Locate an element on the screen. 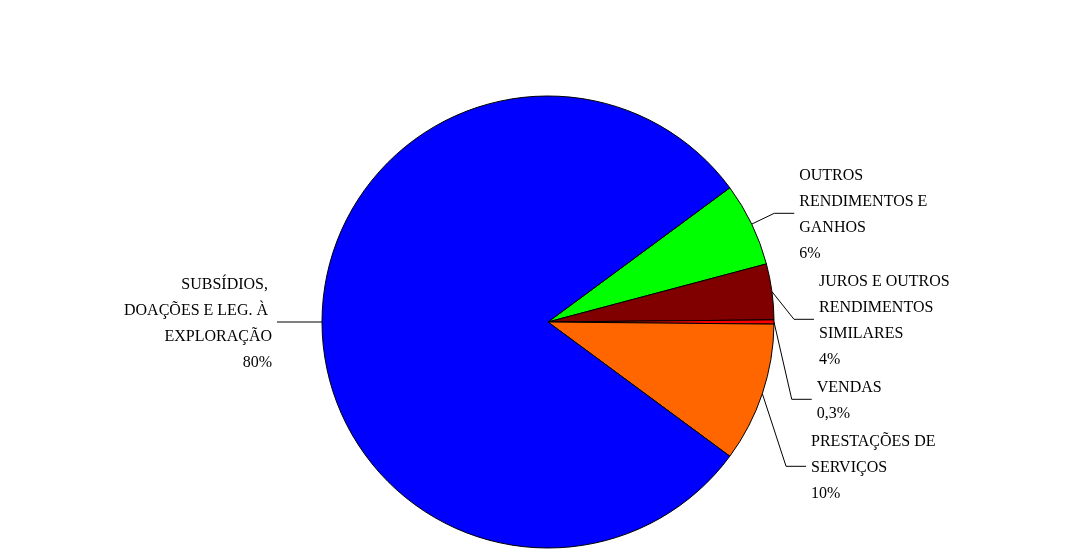 The image size is (1081, 555). data-label: 4% is located at coordinates (829, 358).